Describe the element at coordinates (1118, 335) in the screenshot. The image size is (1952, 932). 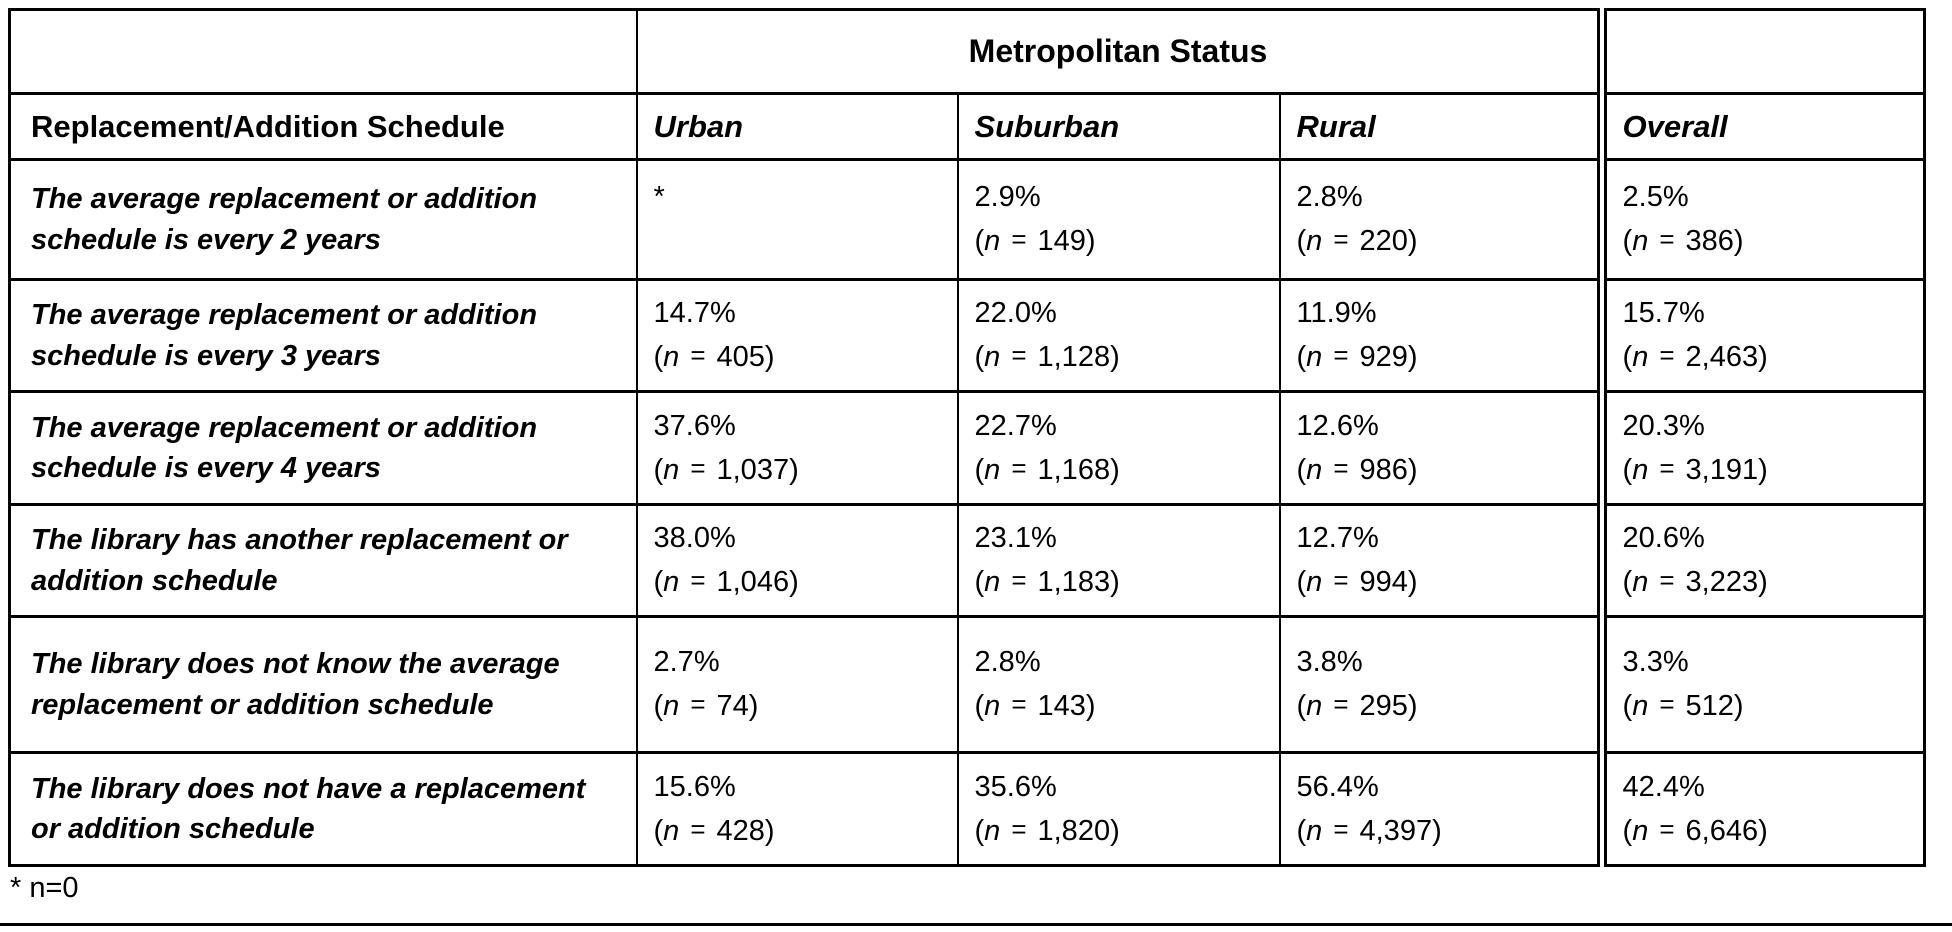
I see `cell-suburban: 22.0% (n = 1,128)` at that location.